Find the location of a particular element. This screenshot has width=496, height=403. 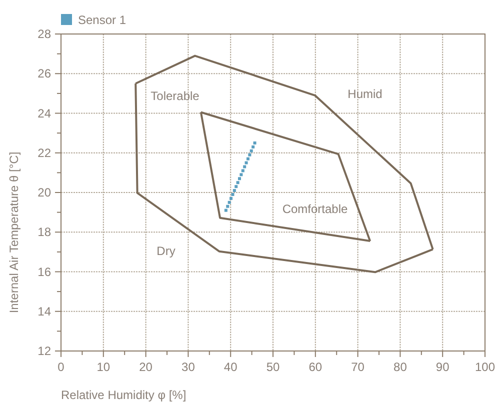

y-tick-label: 14 is located at coordinates (45, 311).